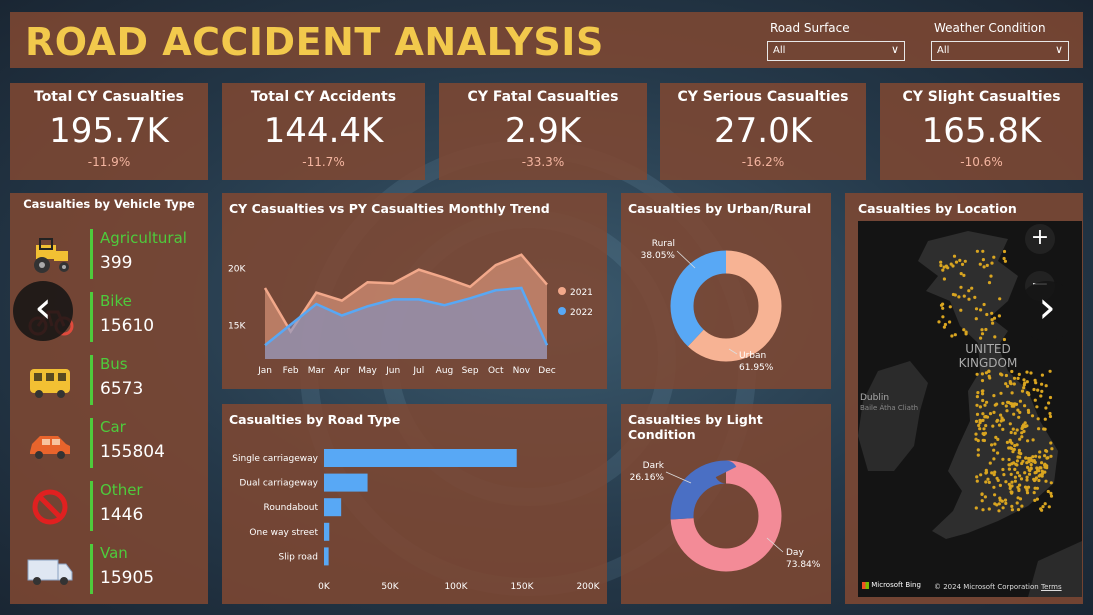 This screenshot has width=1093, height=615. What do you see at coordinates (108, 569) in the screenshot?
I see `vehicle-row-van: Van 15905` at bounding box center [108, 569].